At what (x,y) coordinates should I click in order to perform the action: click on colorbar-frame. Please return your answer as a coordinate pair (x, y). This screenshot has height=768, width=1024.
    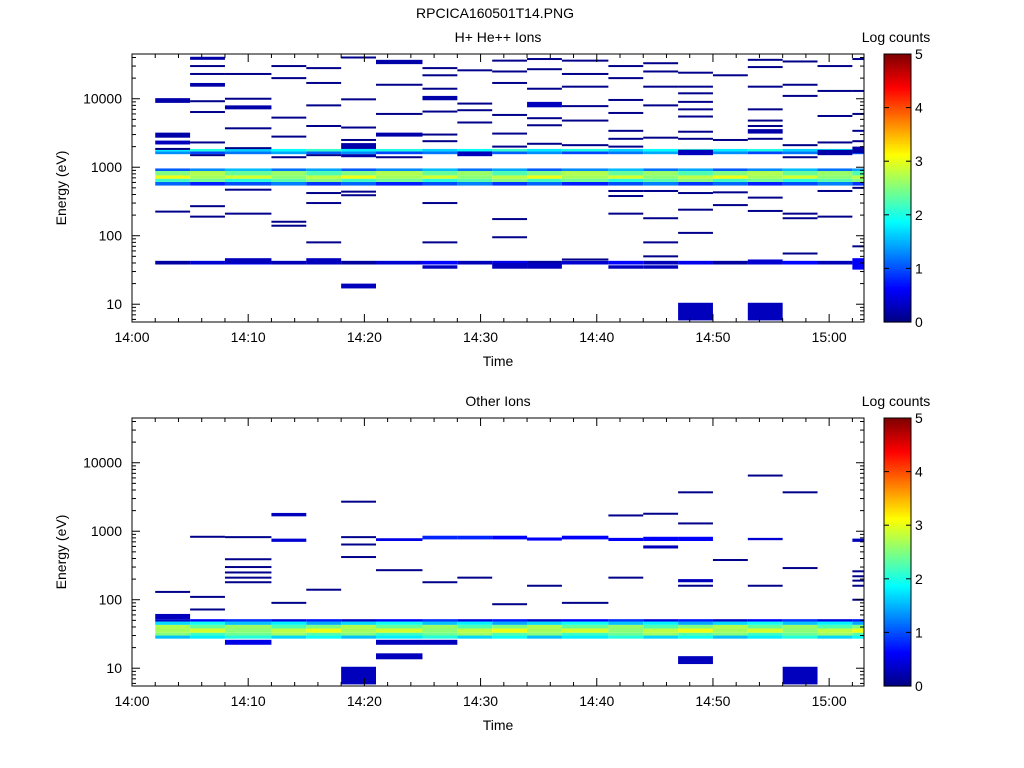
    Looking at the image, I should click on (897, 552).